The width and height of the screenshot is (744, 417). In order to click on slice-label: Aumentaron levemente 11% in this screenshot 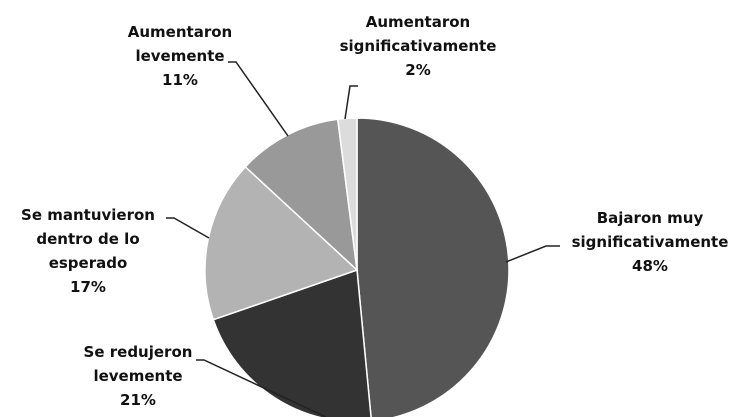, I will do `click(180, 56)`.